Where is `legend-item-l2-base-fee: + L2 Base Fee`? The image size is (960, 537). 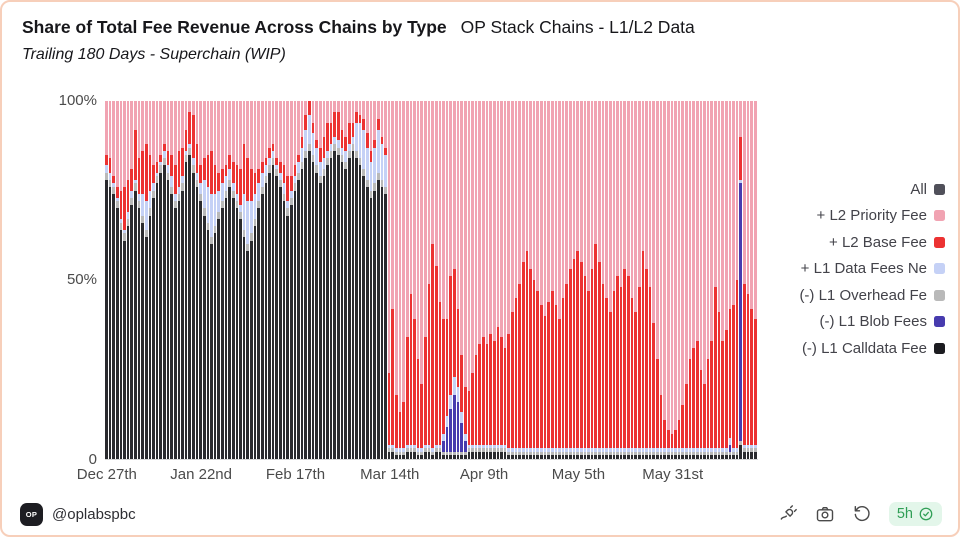
legend-item-l2-base-fee: + L2 Base Fee is located at coordinates (887, 242).